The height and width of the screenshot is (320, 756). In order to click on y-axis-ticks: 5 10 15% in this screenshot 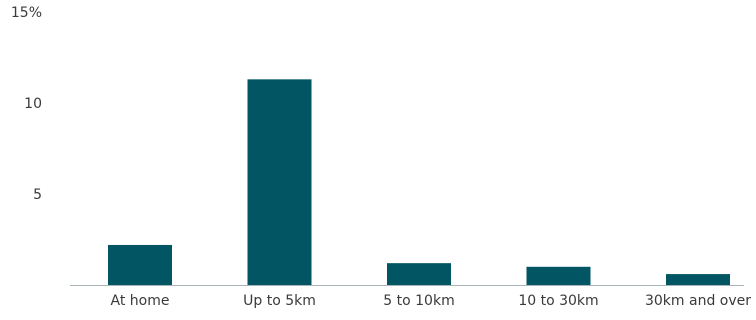, I will do `click(26, 104)`.